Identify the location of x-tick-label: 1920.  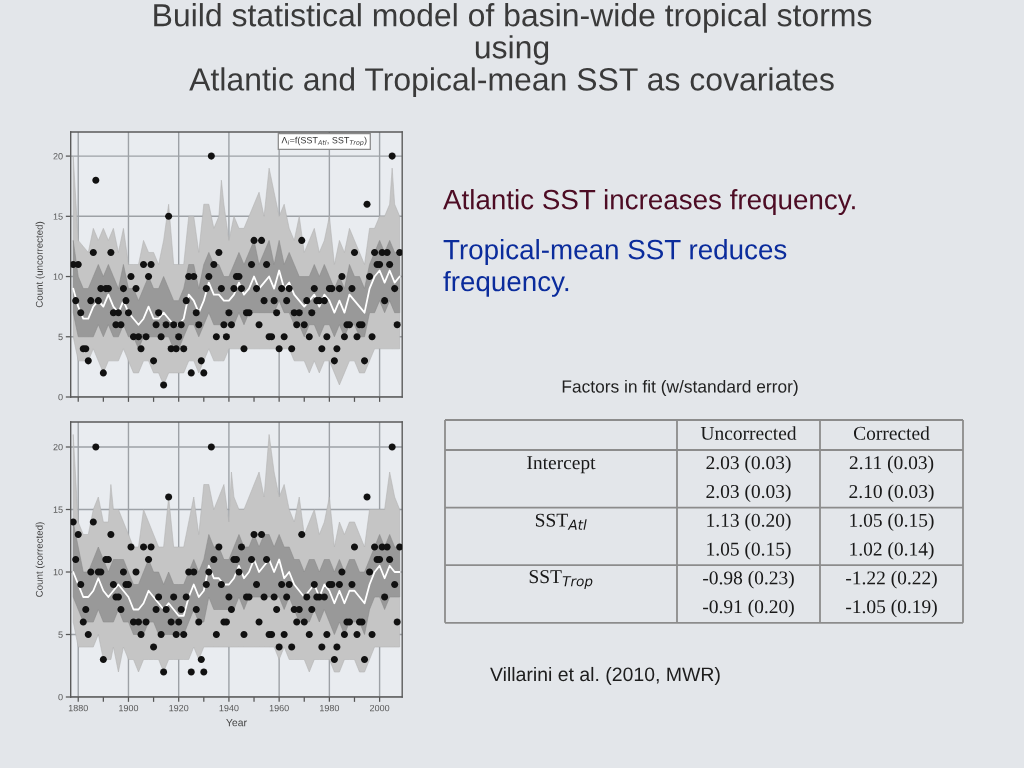
(179, 708).